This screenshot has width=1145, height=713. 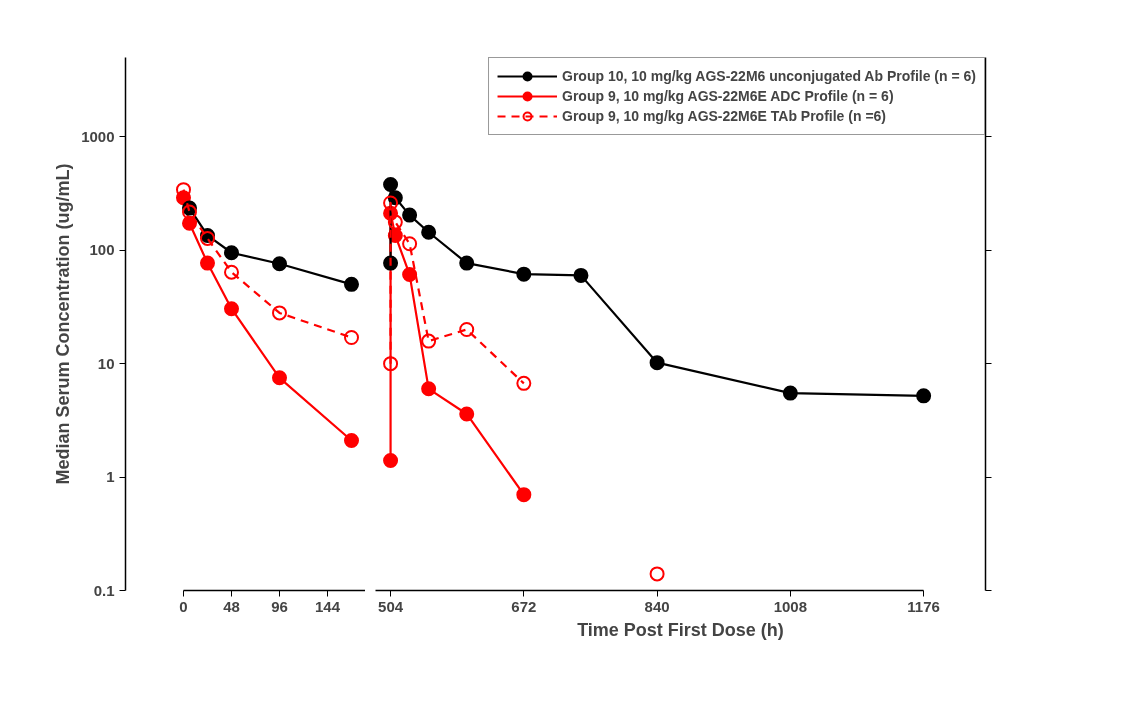 What do you see at coordinates (327, 606) in the screenshot?
I see `x-tick-label: 144` at bounding box center [327, 606].